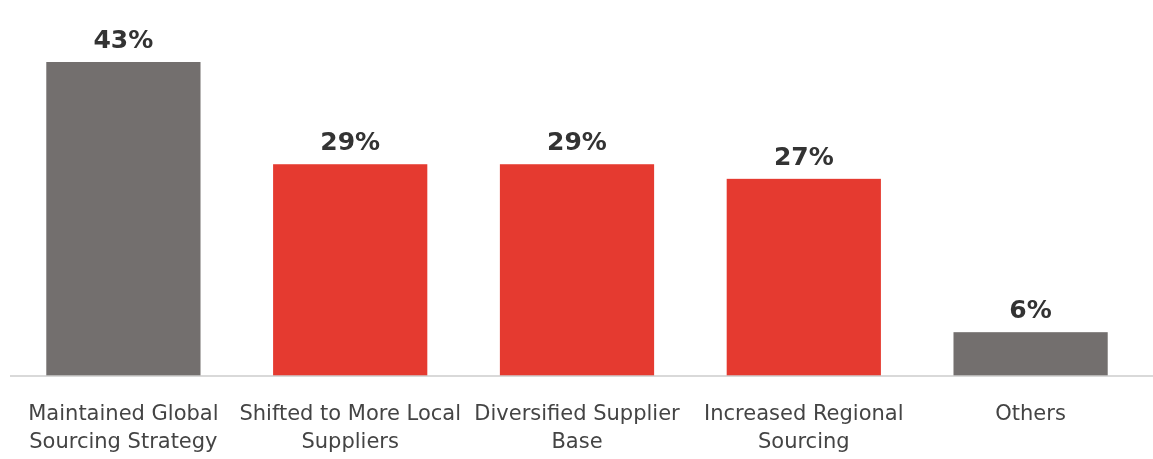 This screenshot has height=459, width=1153. I want to click on x-tick-label: Others, so click(1030, 413).